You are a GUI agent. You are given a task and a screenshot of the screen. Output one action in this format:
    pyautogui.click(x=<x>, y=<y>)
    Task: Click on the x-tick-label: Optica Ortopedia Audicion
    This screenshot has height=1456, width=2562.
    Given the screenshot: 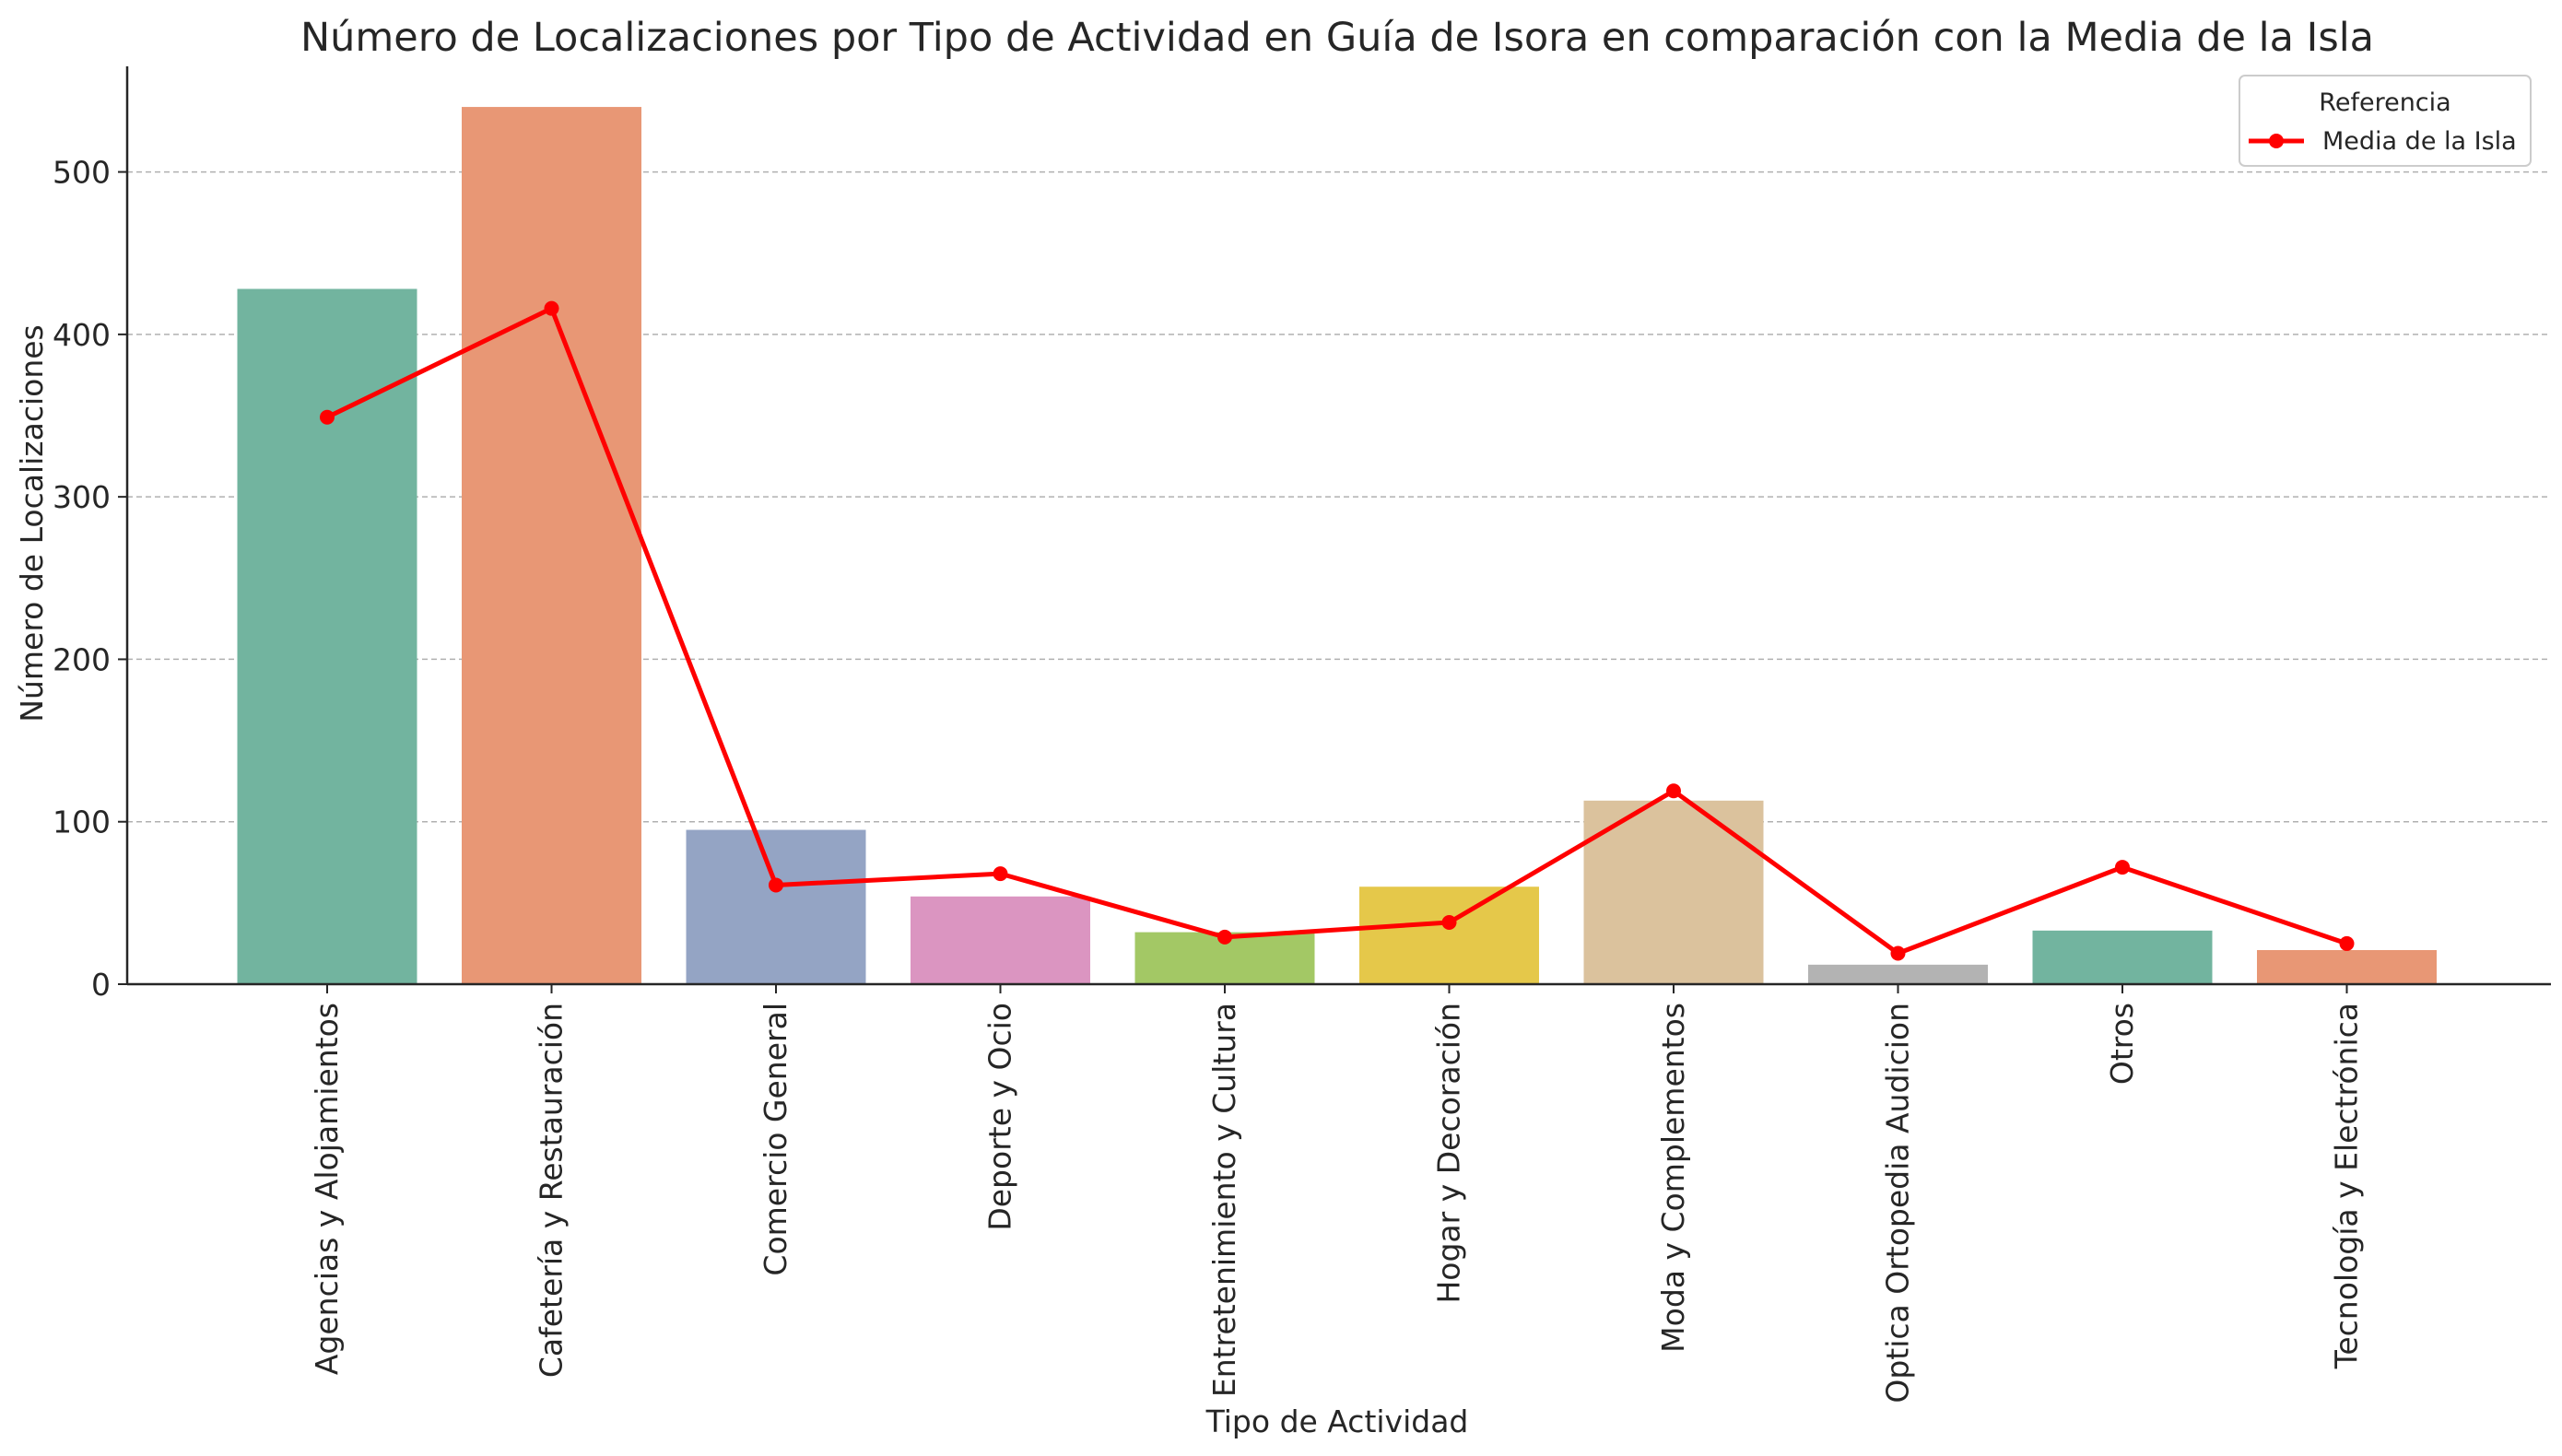 What is the action you would take?
    pyautogui.click(x=1898, y=1203)
    